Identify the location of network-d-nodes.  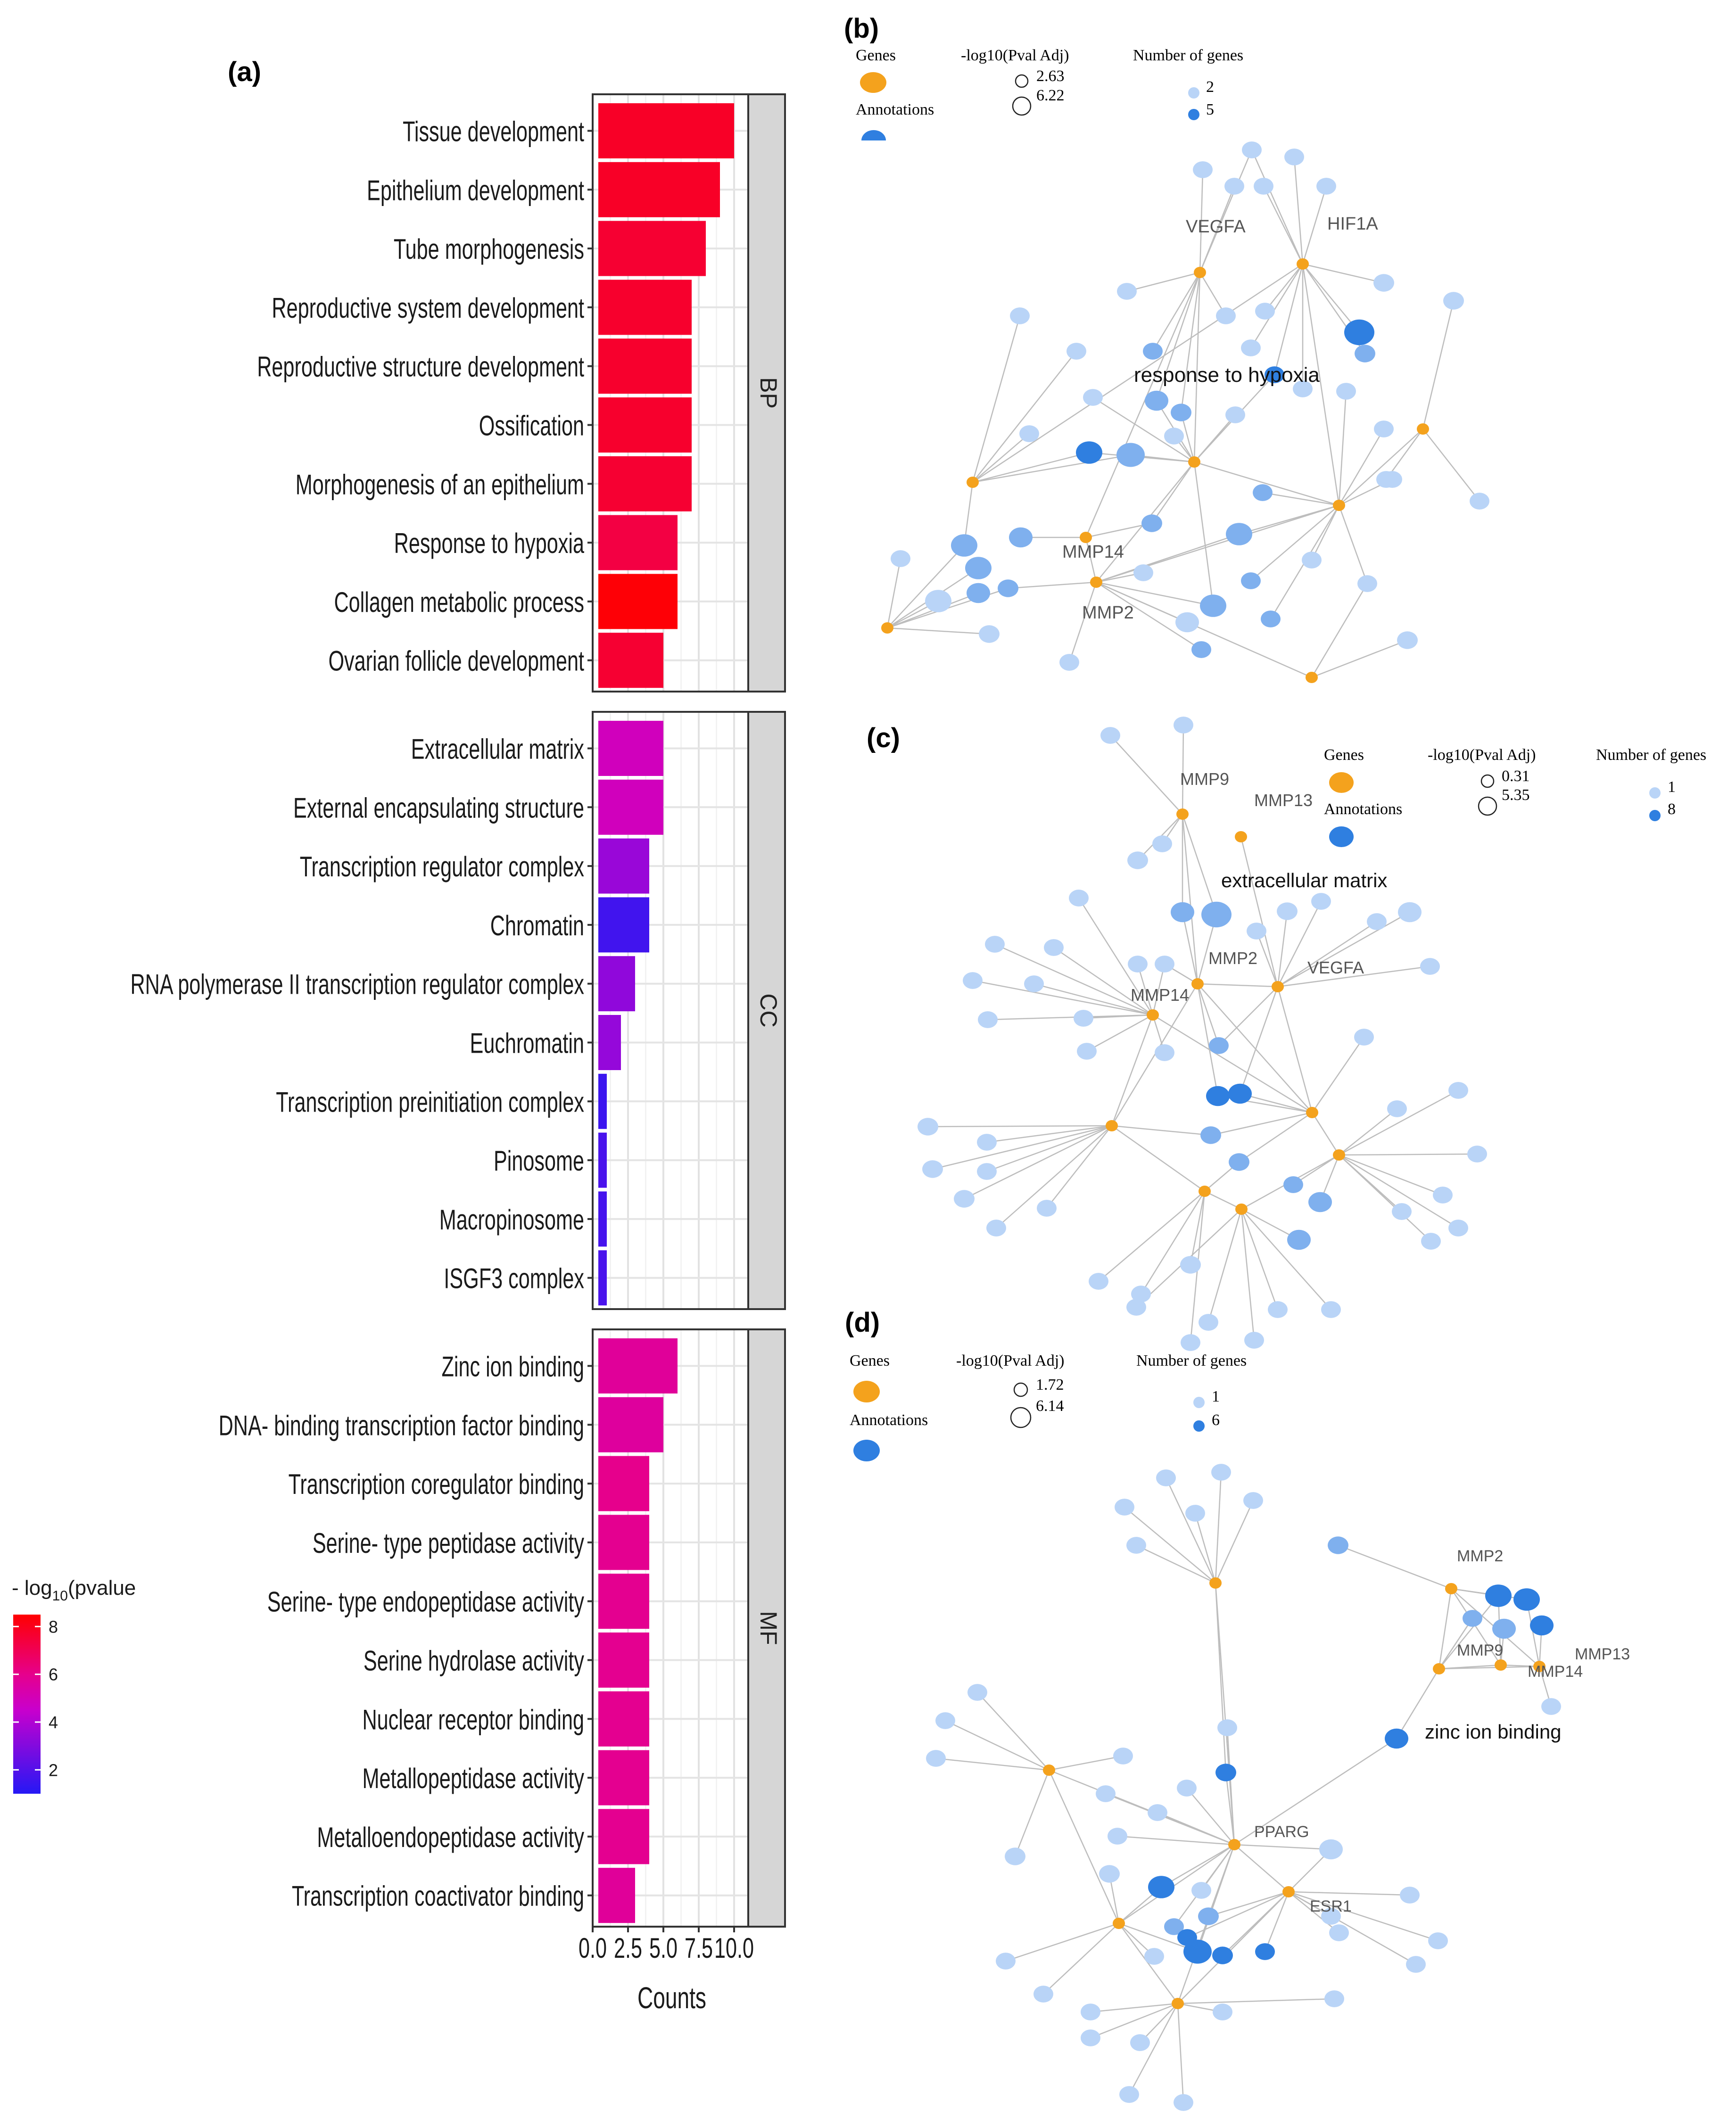
(1243, 1787).